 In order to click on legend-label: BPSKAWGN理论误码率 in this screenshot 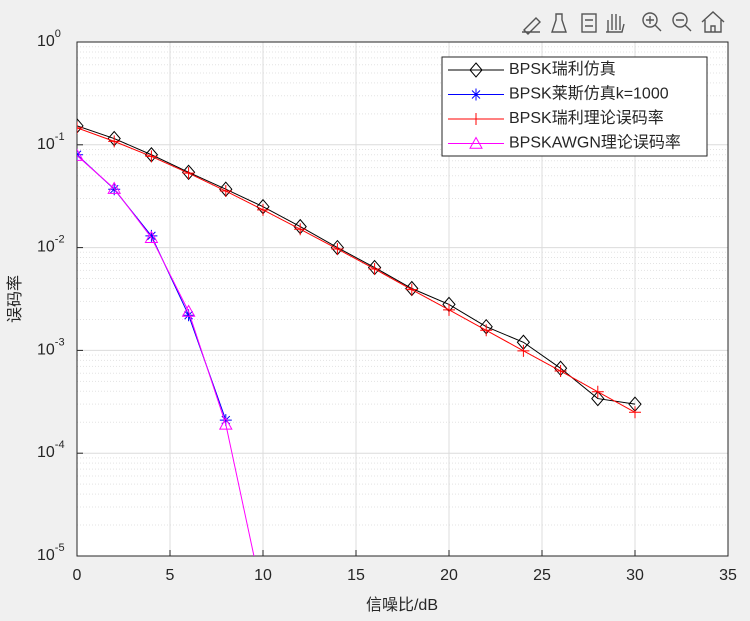, I will do `click(595, 143)`.